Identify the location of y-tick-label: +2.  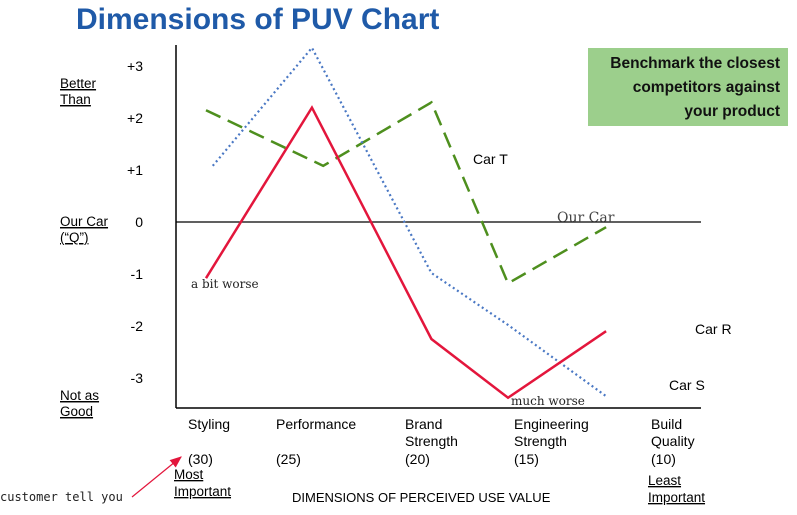
(135, 118).